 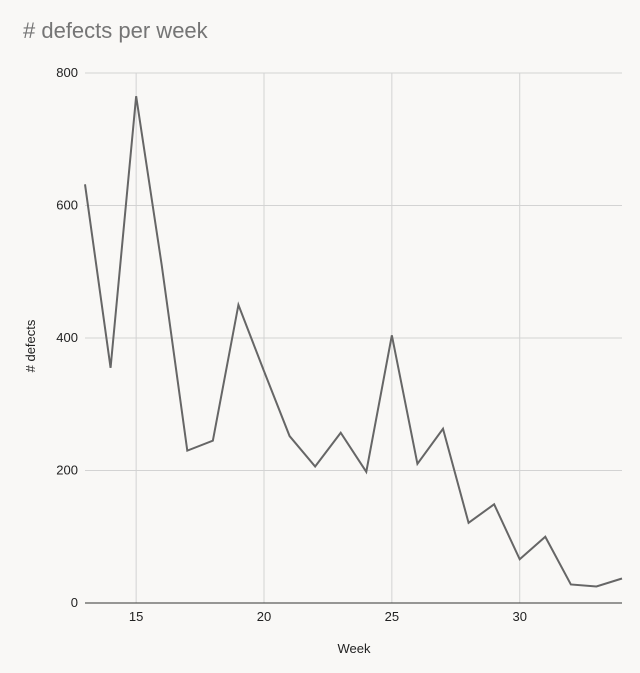 I want to click on x-axis-label: Week, so click(x=354, y=648).